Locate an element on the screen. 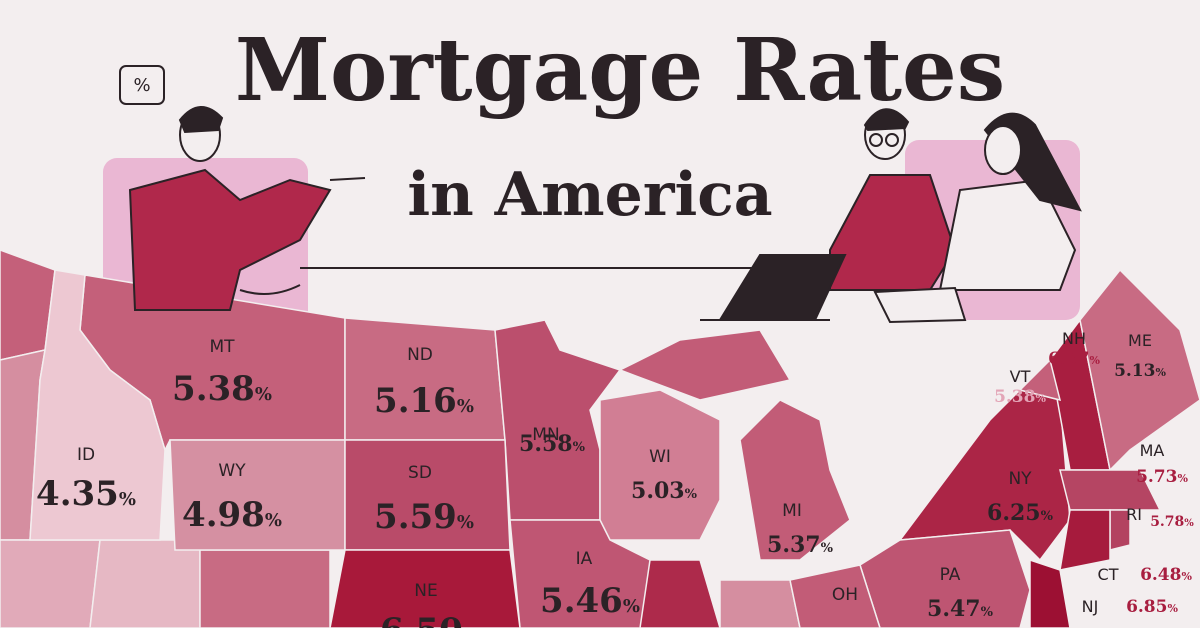  label-part: 5.13 is located at coordinates (1134, 371).